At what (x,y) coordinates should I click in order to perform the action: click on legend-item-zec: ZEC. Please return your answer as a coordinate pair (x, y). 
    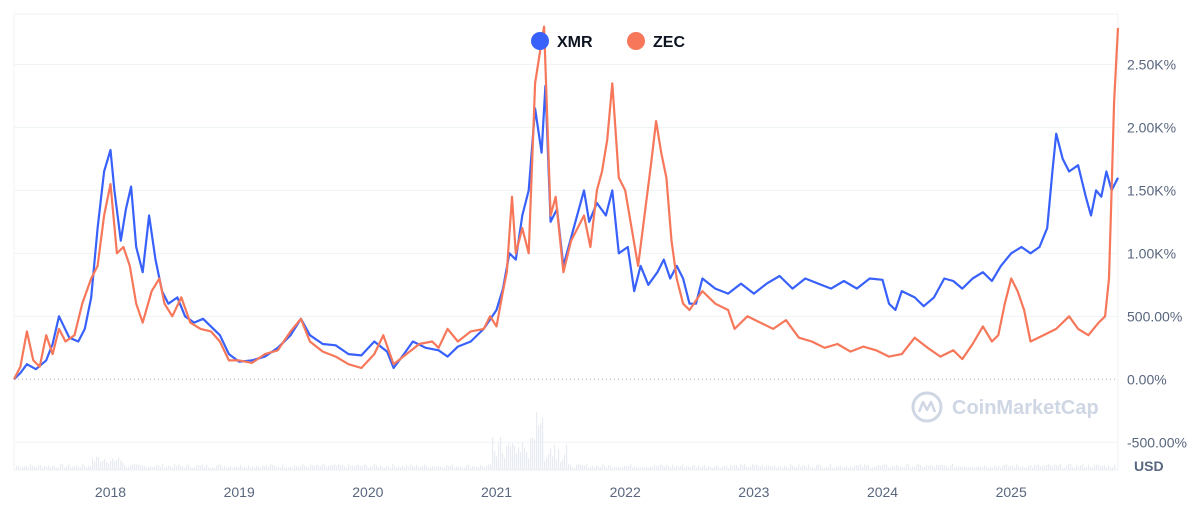
    Looking at the image, I should click on (656, 41).